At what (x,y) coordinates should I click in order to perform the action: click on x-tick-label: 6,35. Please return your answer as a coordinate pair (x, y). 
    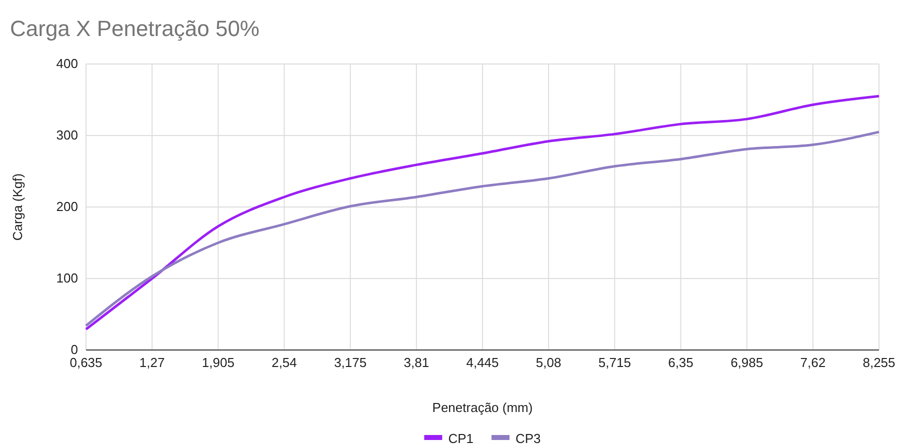
    Looking at the image, I should click on (681, 362).